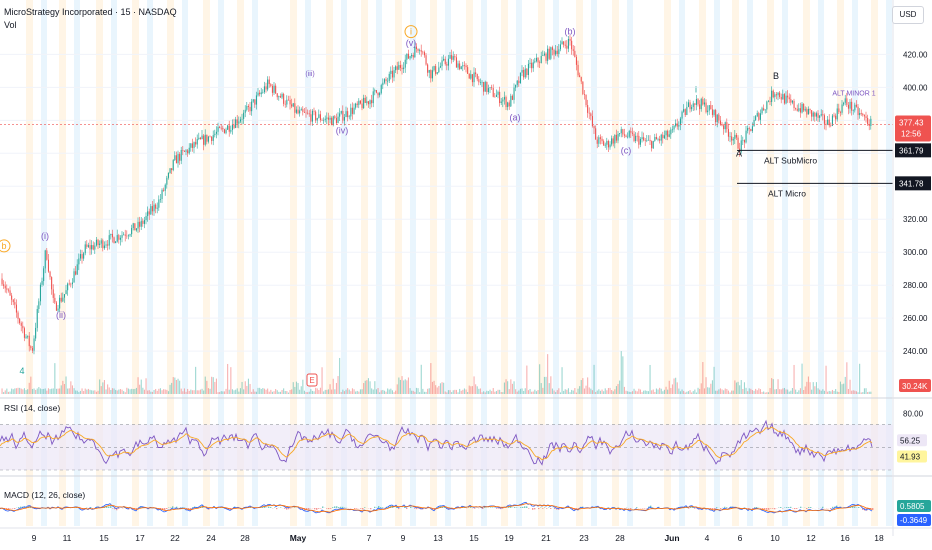  I want to click on rsi-value-text: 56.25, so click(910, 440).